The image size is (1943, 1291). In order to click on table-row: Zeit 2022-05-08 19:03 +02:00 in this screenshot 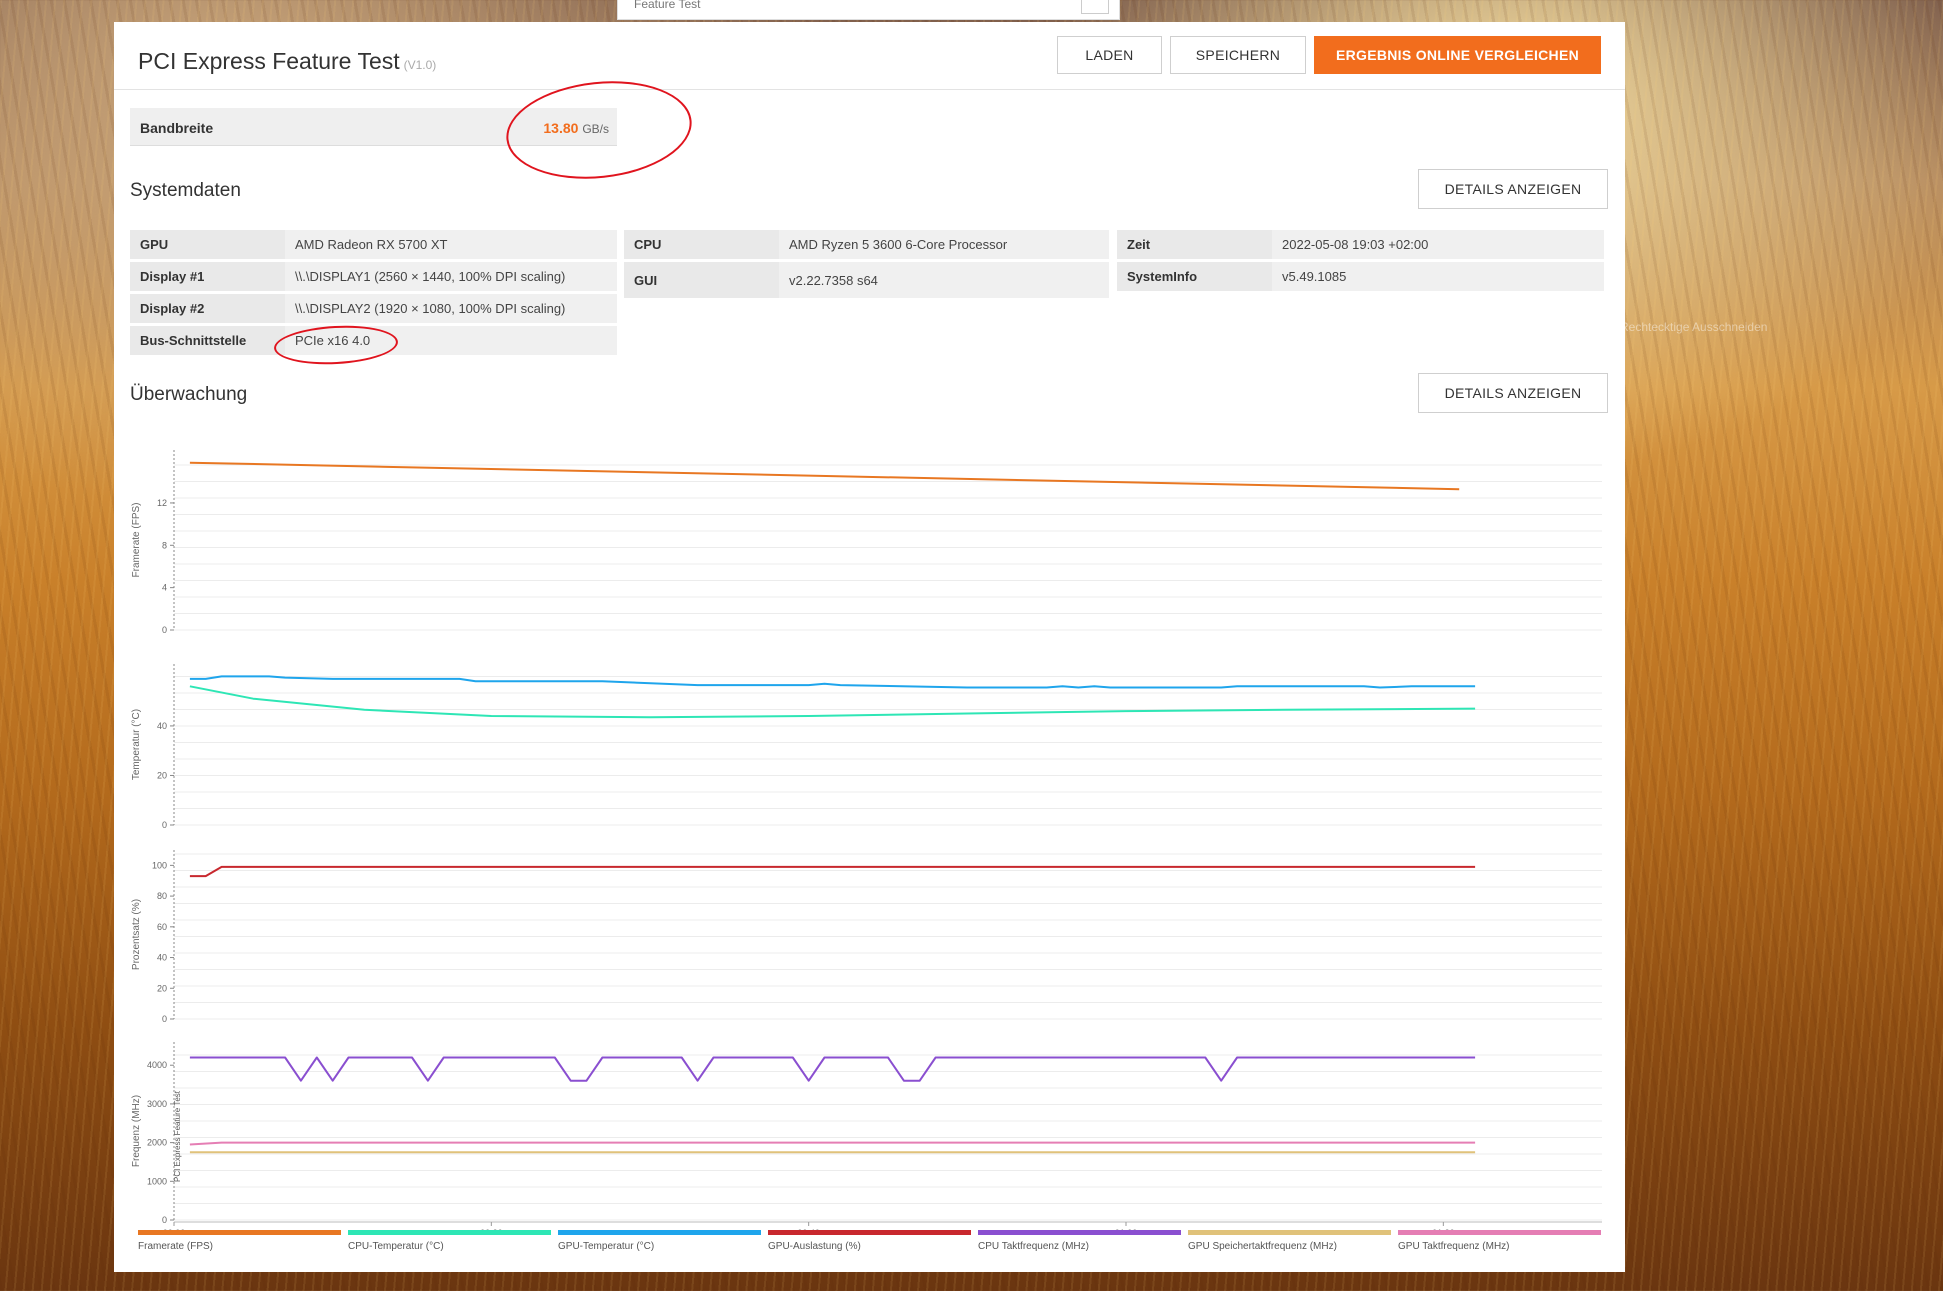, I will do `click(1360, 244)`.